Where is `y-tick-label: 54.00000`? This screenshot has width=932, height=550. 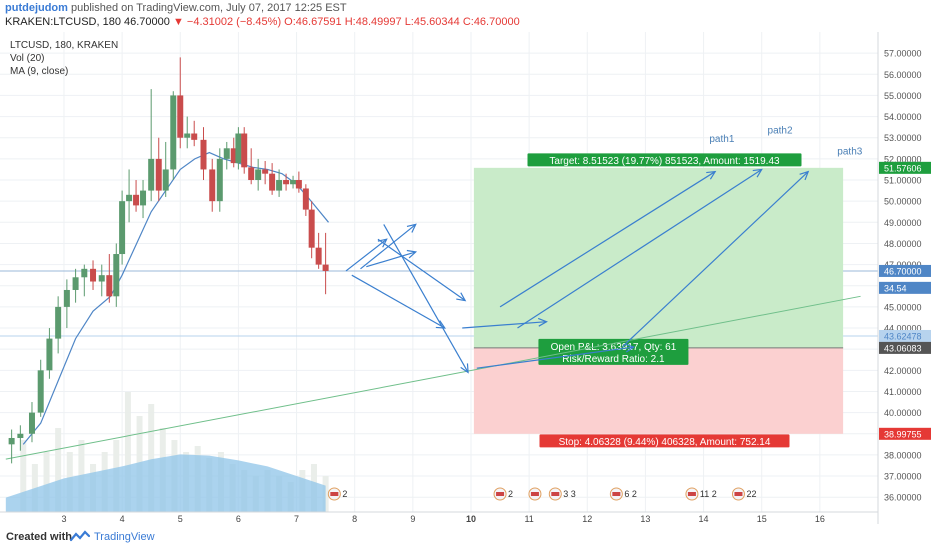
y-tick-label: 54.00000 is located at coordinates (903, 117).